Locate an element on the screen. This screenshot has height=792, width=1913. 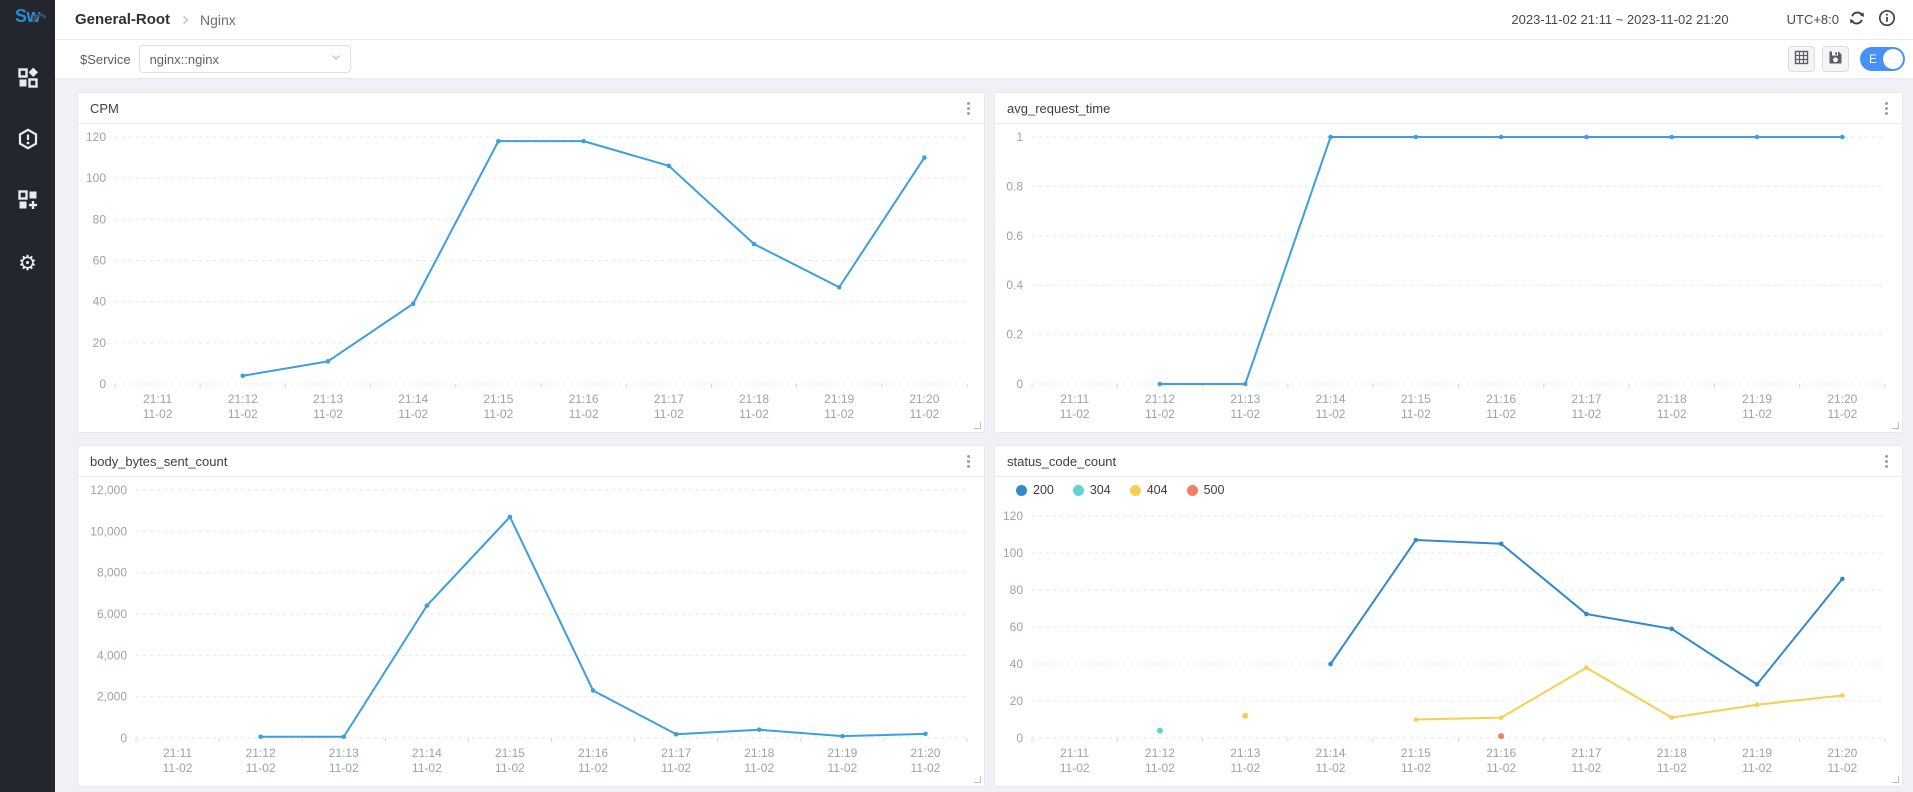
legend-item-200: 200 is located at coordinates (1035, 490).